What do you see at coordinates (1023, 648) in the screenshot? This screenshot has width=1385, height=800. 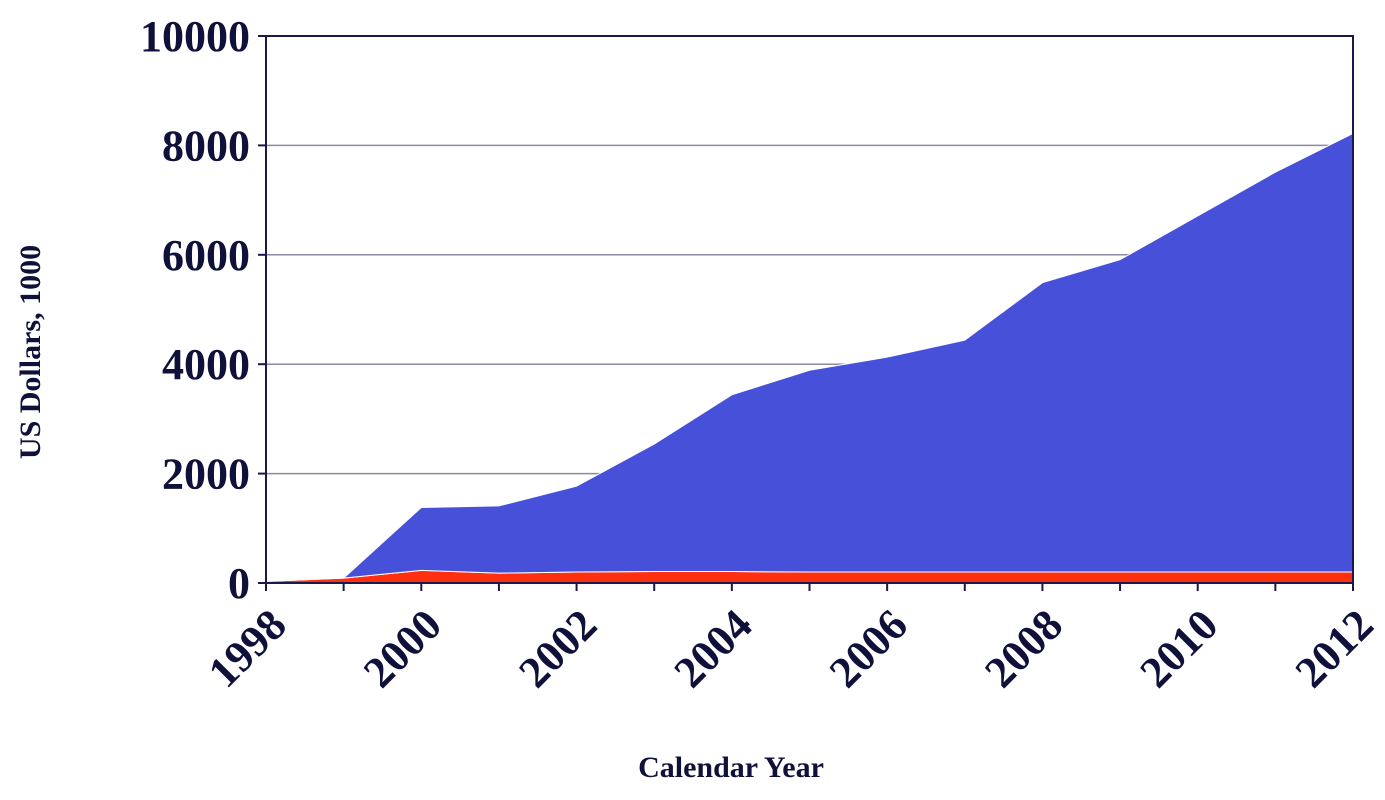 I see `x-tick-label-2008: 2008` at bounding box center [1023, 648].